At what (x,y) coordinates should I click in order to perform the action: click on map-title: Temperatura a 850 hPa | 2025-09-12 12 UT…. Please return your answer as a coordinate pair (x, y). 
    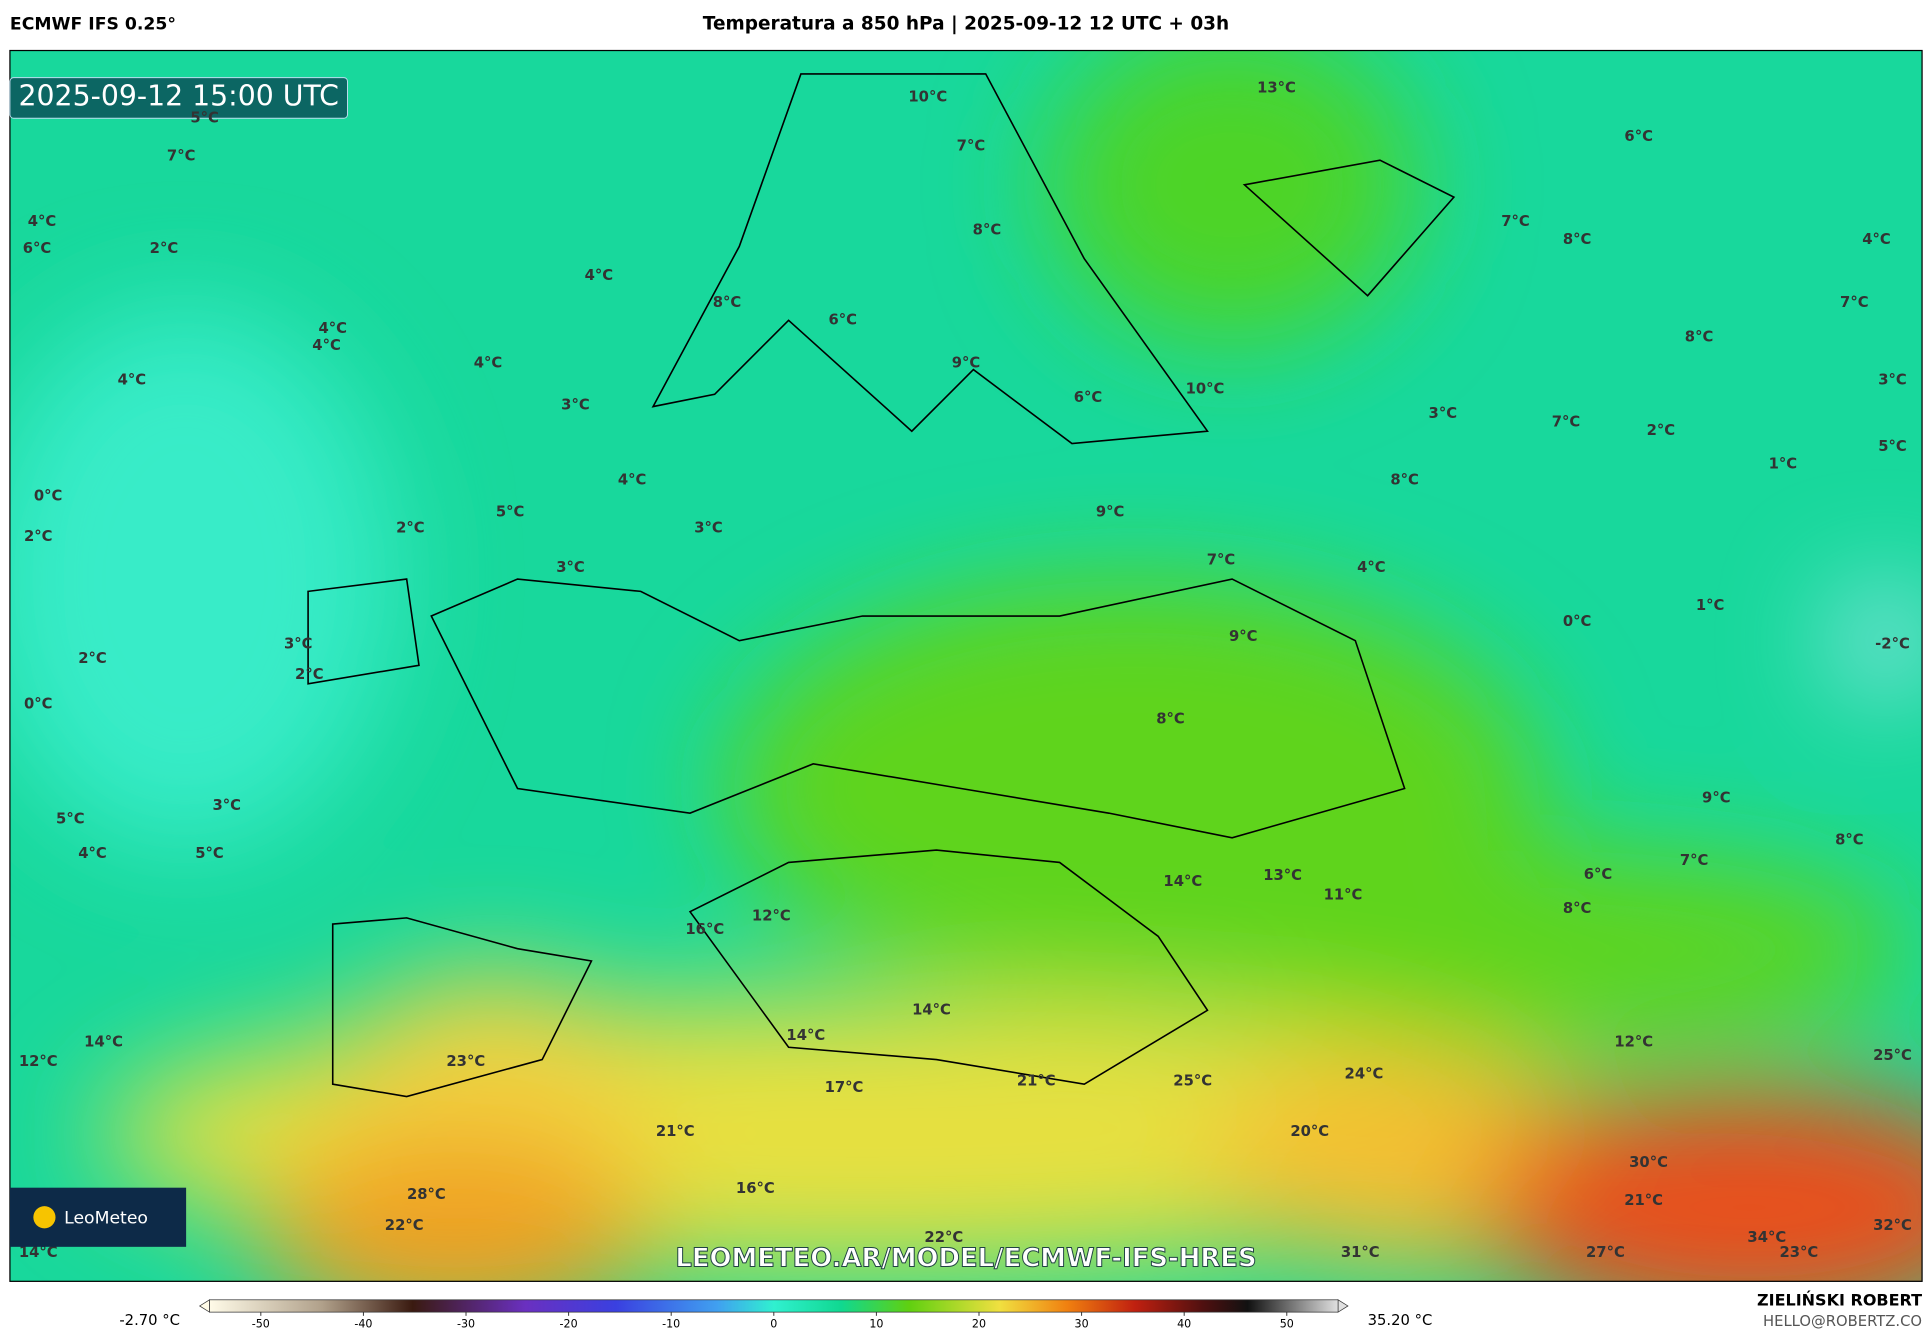
    Looking at the image, I should click on (966, 24).